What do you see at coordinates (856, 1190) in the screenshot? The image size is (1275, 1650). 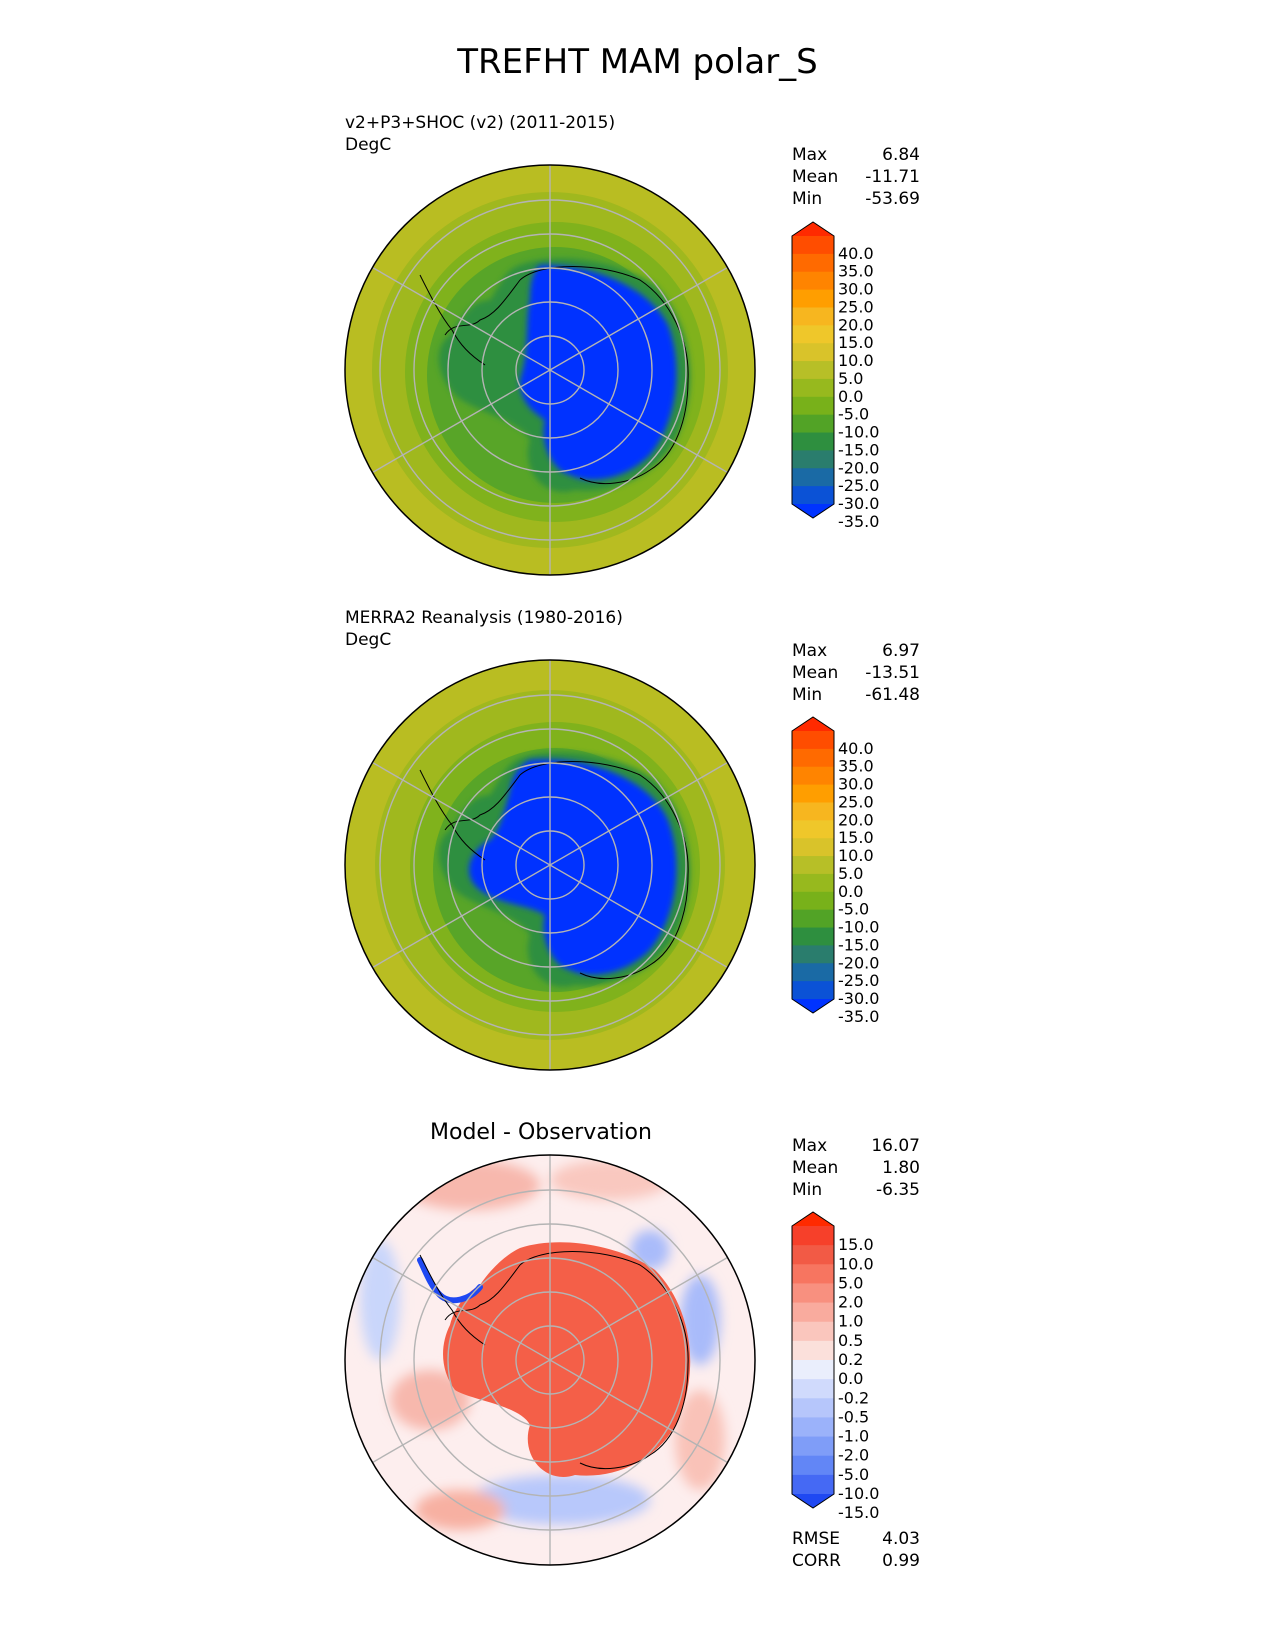 I see `stat-min: Min -6.35` at bounding box center [856, 1190].